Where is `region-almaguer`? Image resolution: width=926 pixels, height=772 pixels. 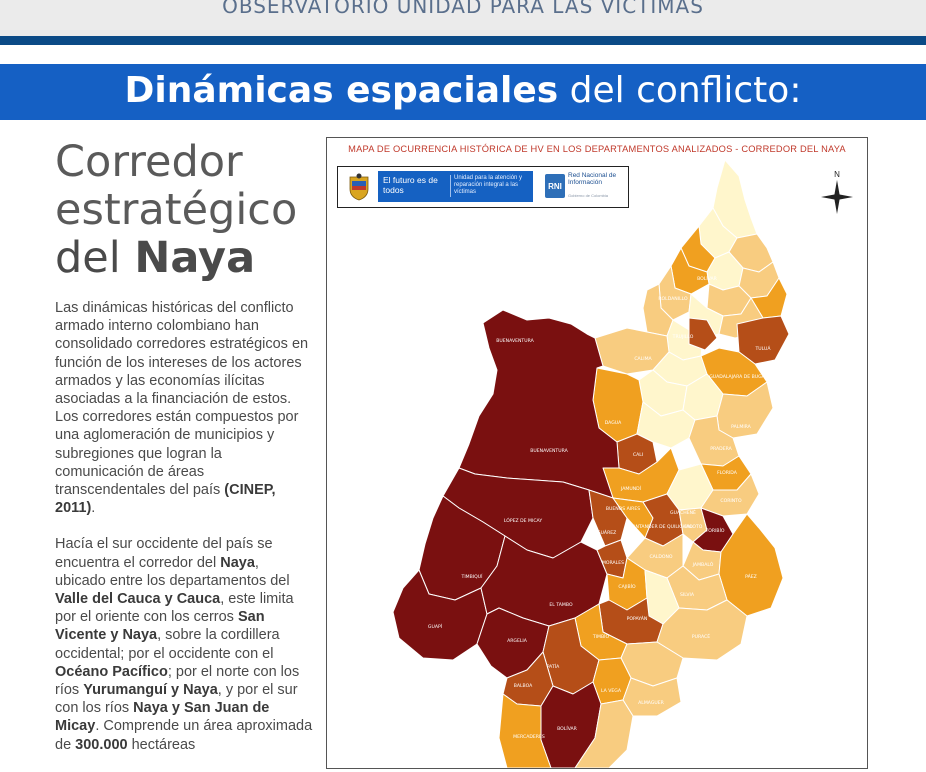
region-almaguer is located at coordinates (652, 697).